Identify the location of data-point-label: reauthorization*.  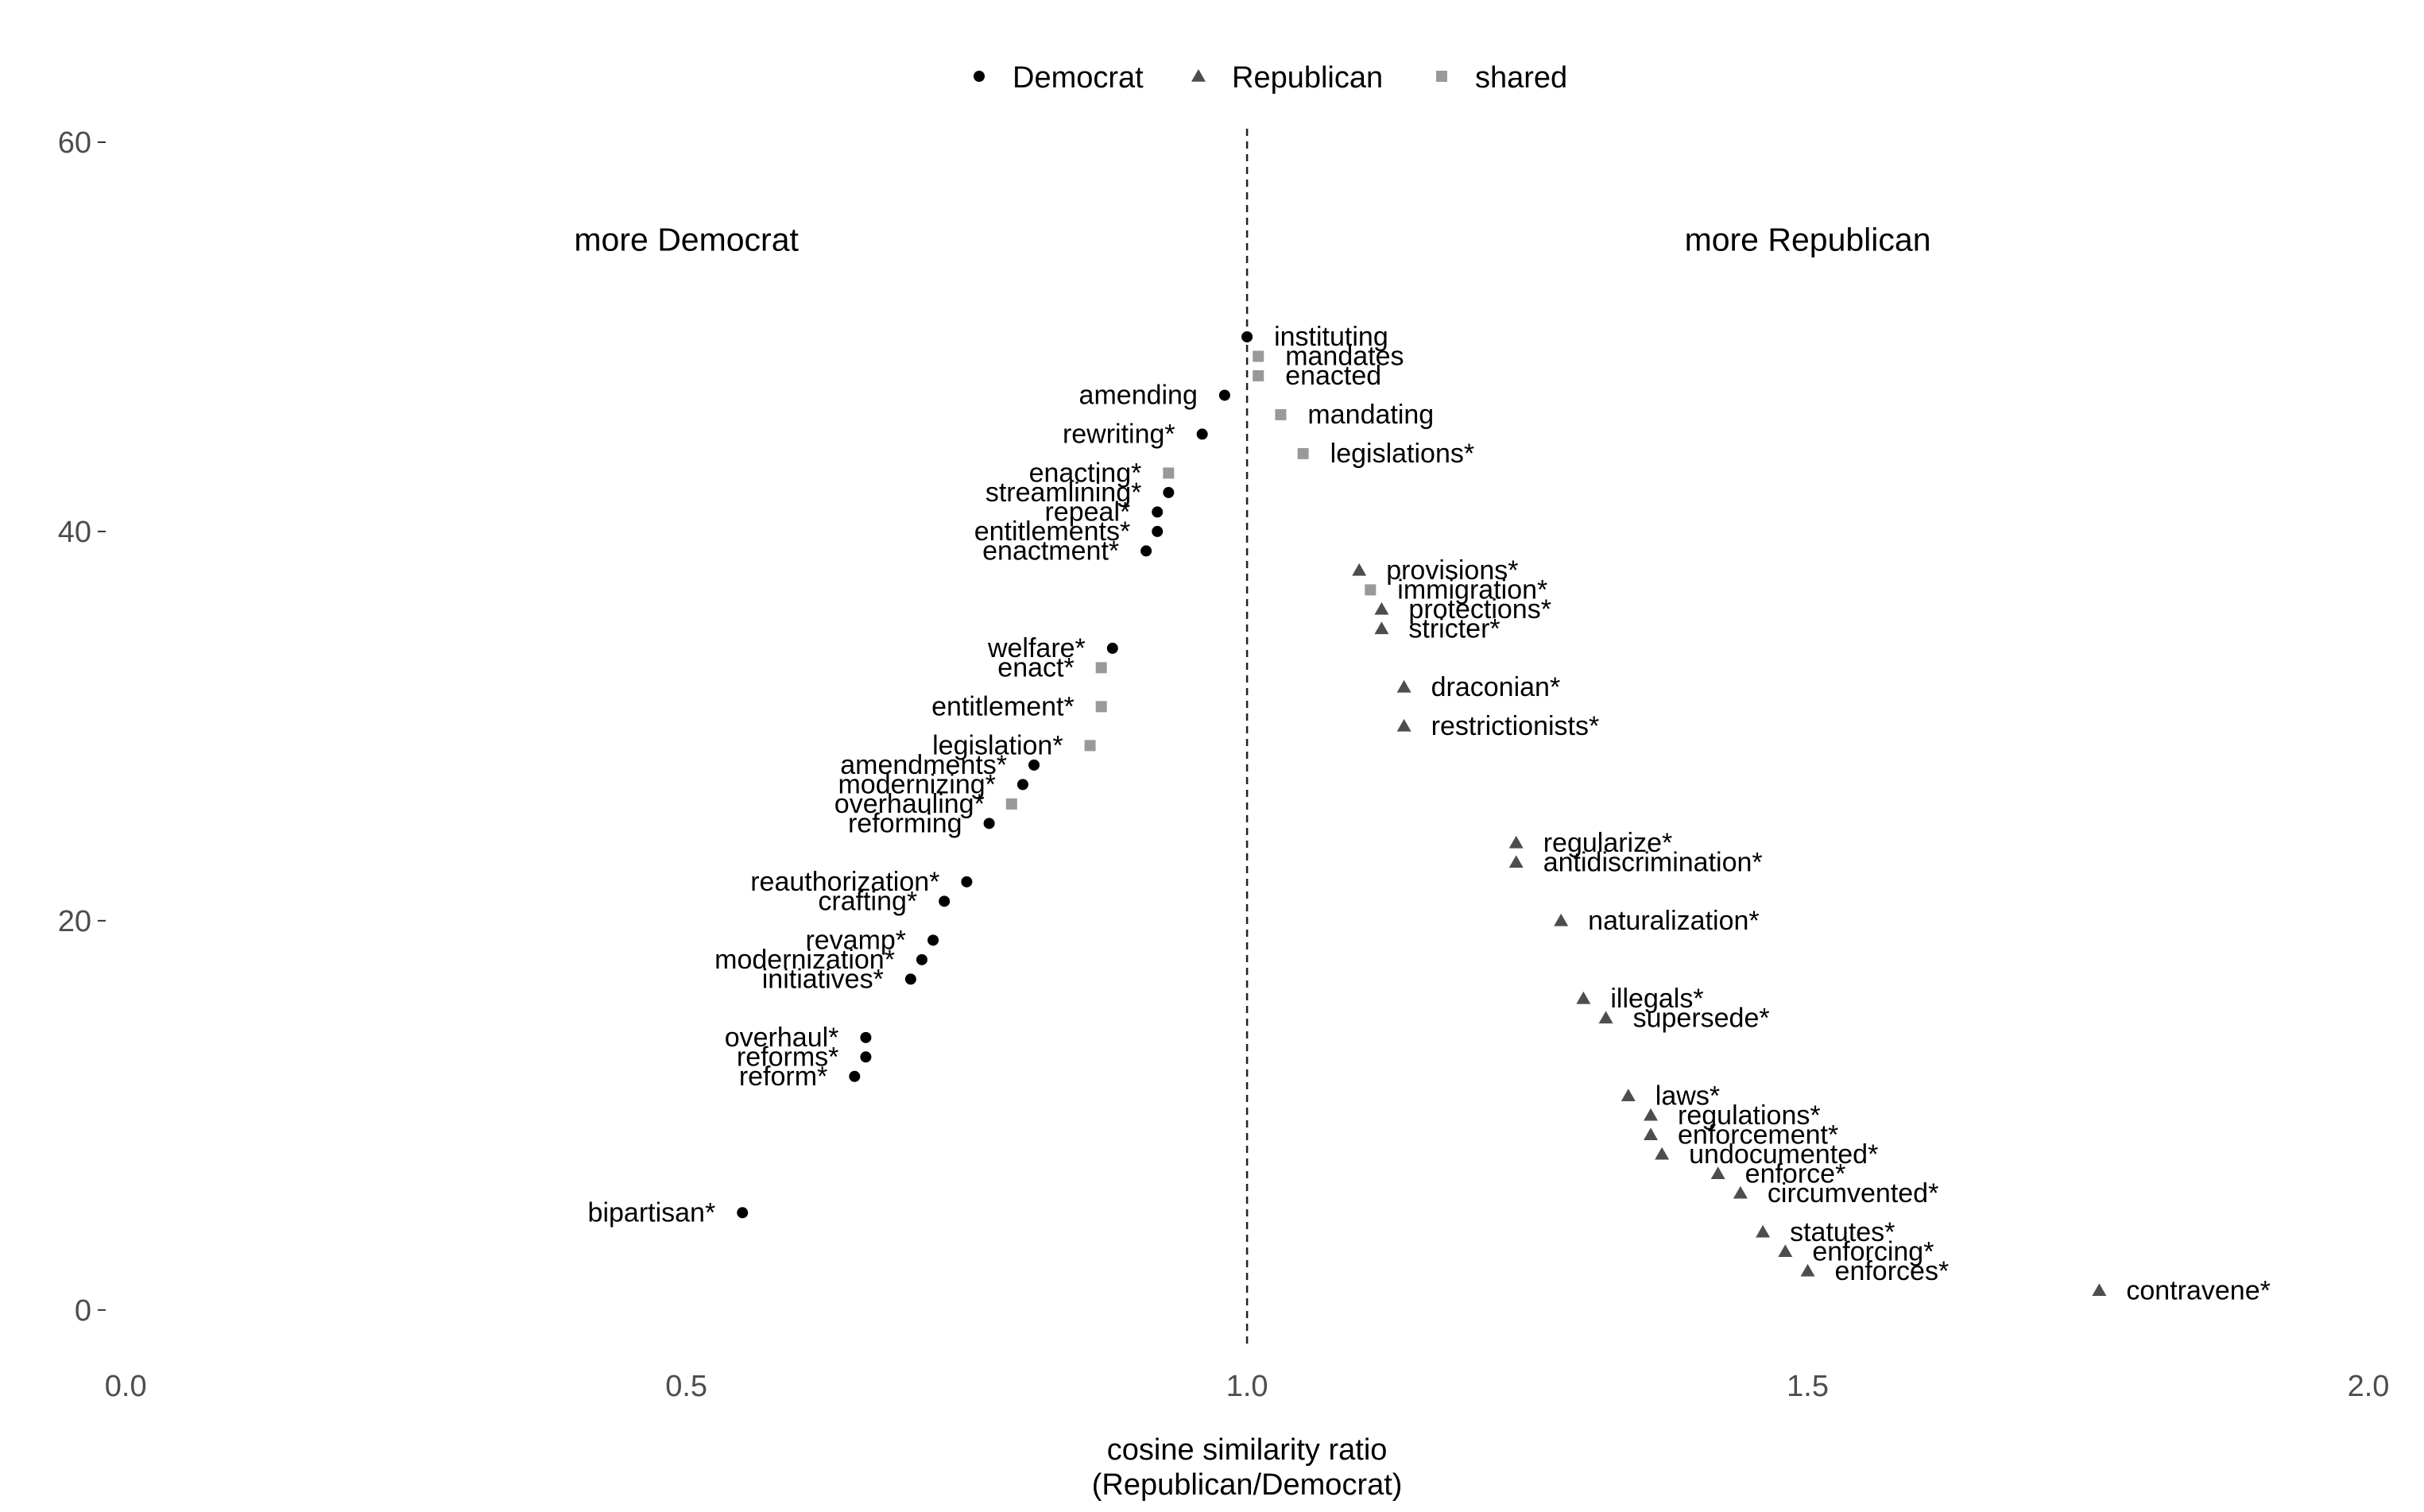
(844, 882).